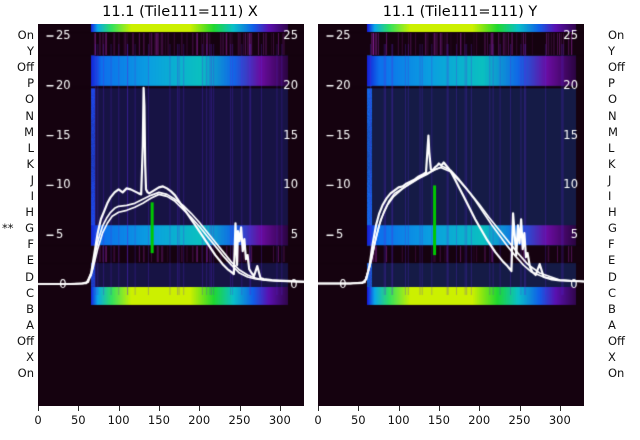 The width and height of the screenshot is (640, 440). Describe the element at coordinates (610, 196) in the screenshot. I see `category-label-right-10: I` at that location.